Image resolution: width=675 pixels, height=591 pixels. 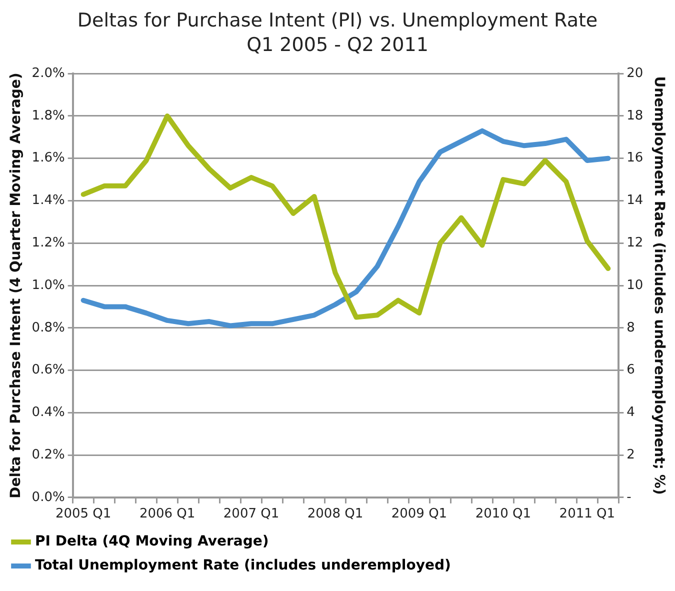 I want to click on chart-subtitle: Q1 2005 - Q2 2011, so click(x=337, y=45).